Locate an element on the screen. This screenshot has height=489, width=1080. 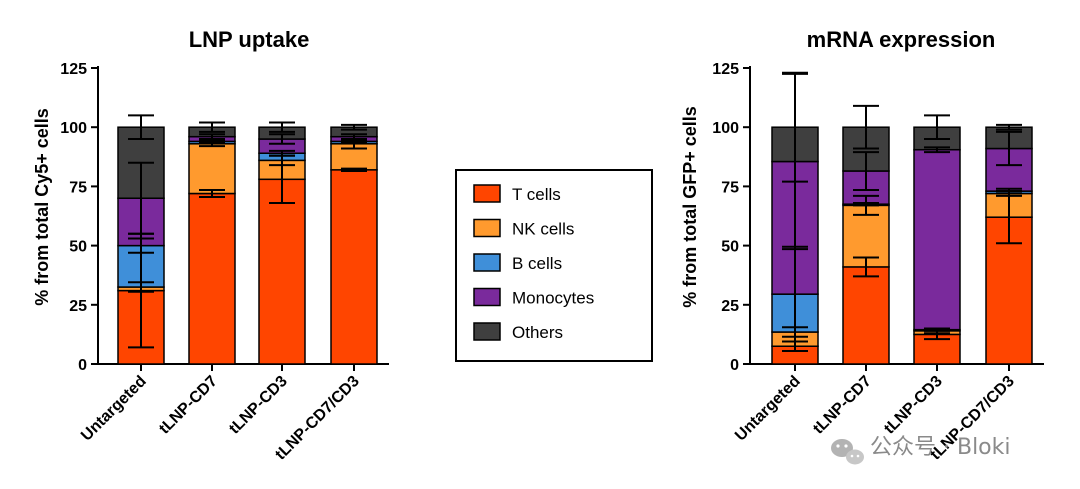
legend: T cells NK cells B cells Monocytes Others is located at coordinates (554, 265).